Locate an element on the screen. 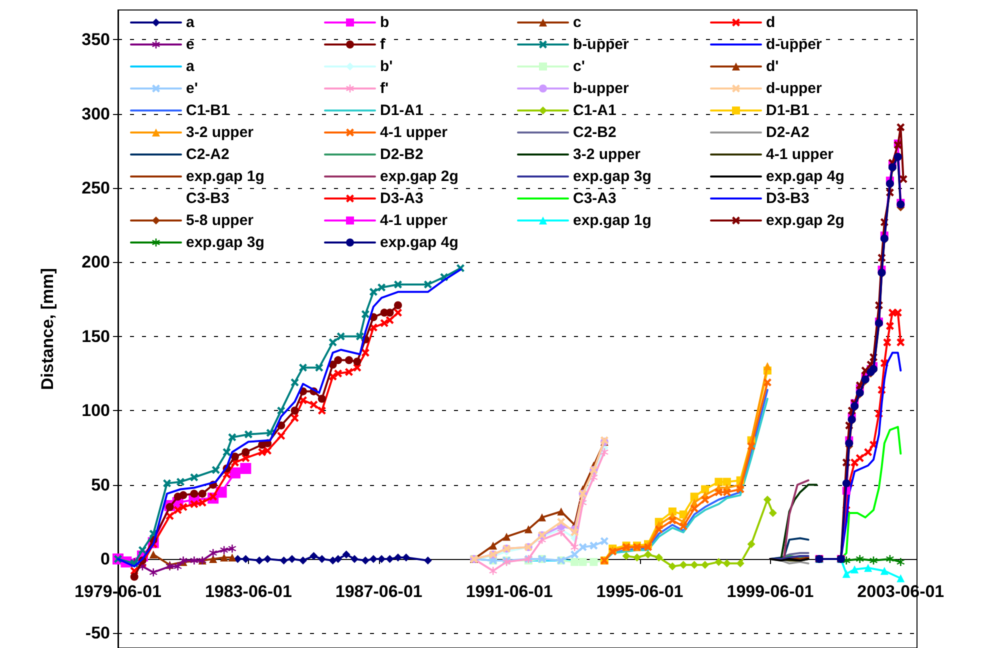 Image resolution: width=985 pixels, height=648 pixels. legend-label: D2-A2 is located at coordinates (788, 132).